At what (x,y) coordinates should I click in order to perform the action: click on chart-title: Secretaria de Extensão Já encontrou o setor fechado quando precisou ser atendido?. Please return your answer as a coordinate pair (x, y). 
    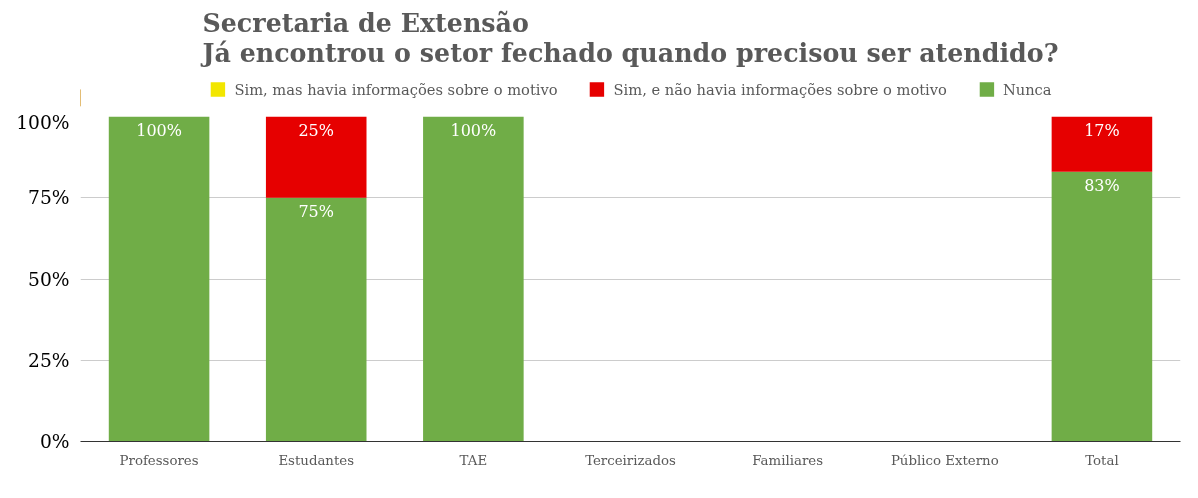
    Looking at the image, I should click on (629, 37).